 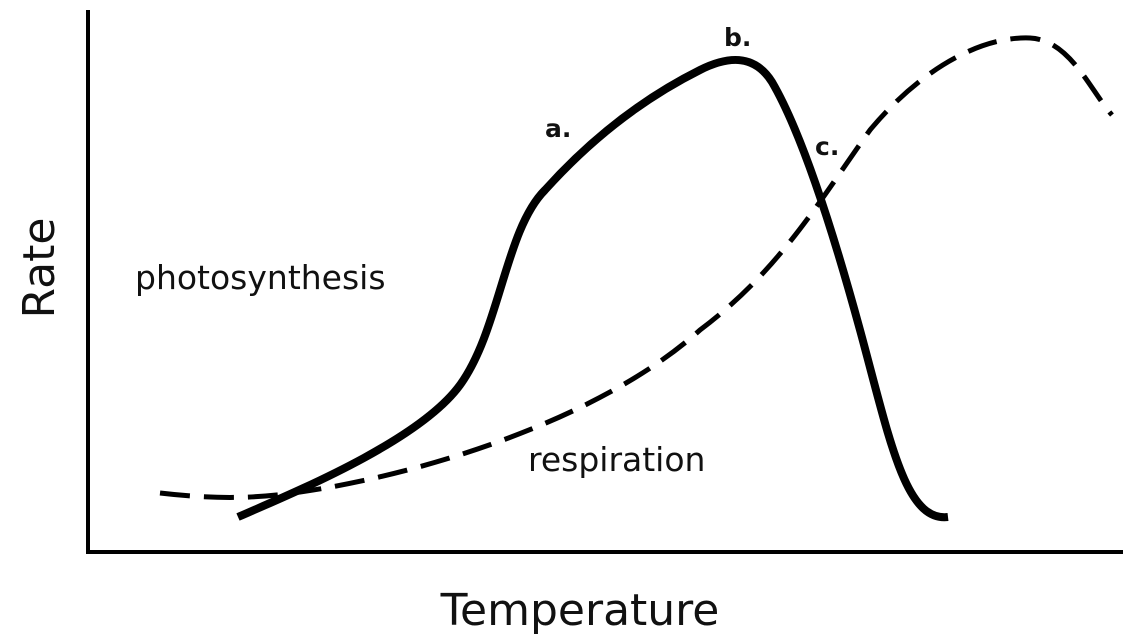 I want to click on curve-label: respiration, so click(x=616, y=459).